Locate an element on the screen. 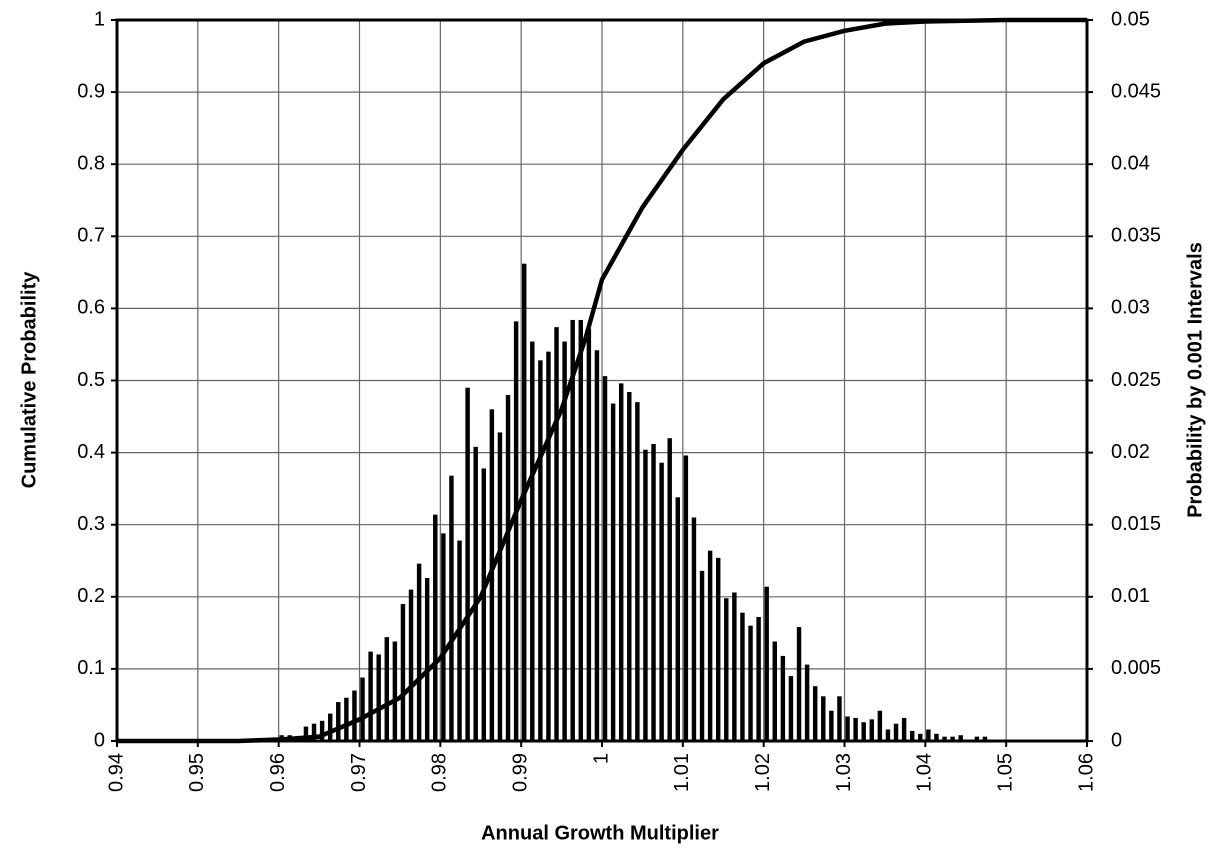 The height and width of the screenshot is (852, 1215). x-tick-label: 0.96 is located at coordinates (278, 772).